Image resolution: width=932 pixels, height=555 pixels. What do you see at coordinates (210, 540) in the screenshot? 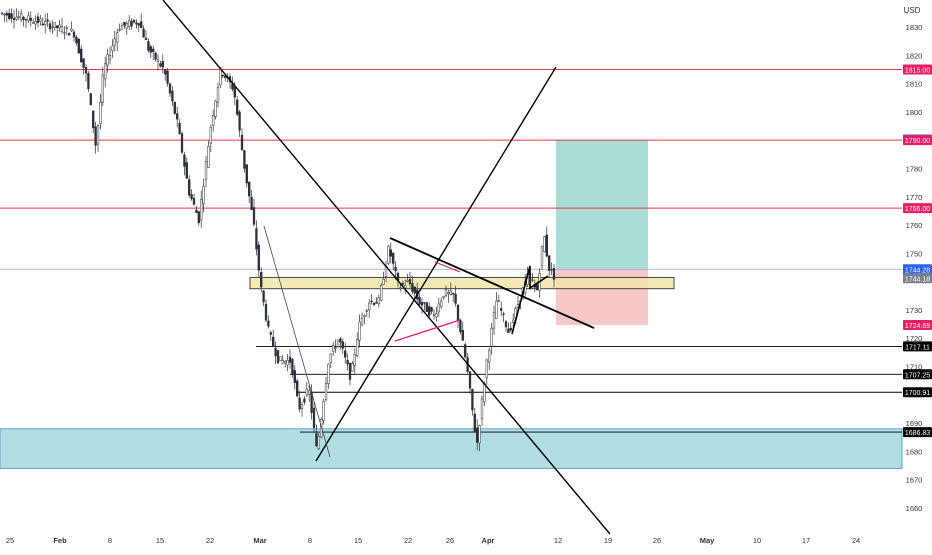
I see `time-tick-label: 22` at bounding box center [210, 540].